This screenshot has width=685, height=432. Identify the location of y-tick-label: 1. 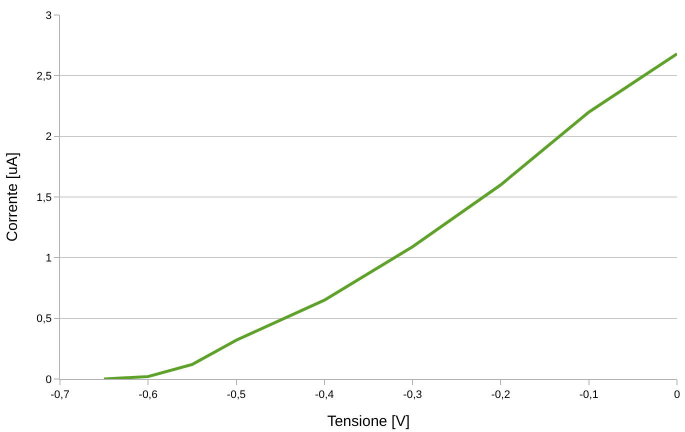
(49, 258).